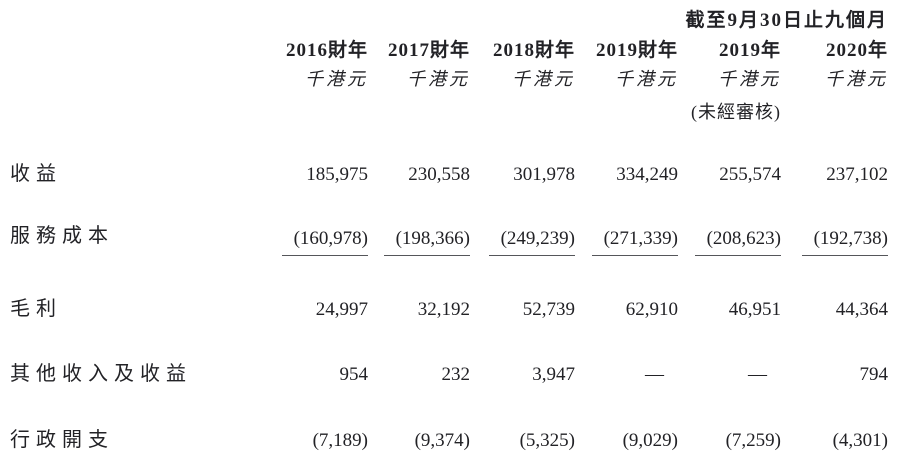  What do you see at coordinates (548, 309) in the screenshot?
I see `cell-value: 52,739` at bounding box center [548, 309].